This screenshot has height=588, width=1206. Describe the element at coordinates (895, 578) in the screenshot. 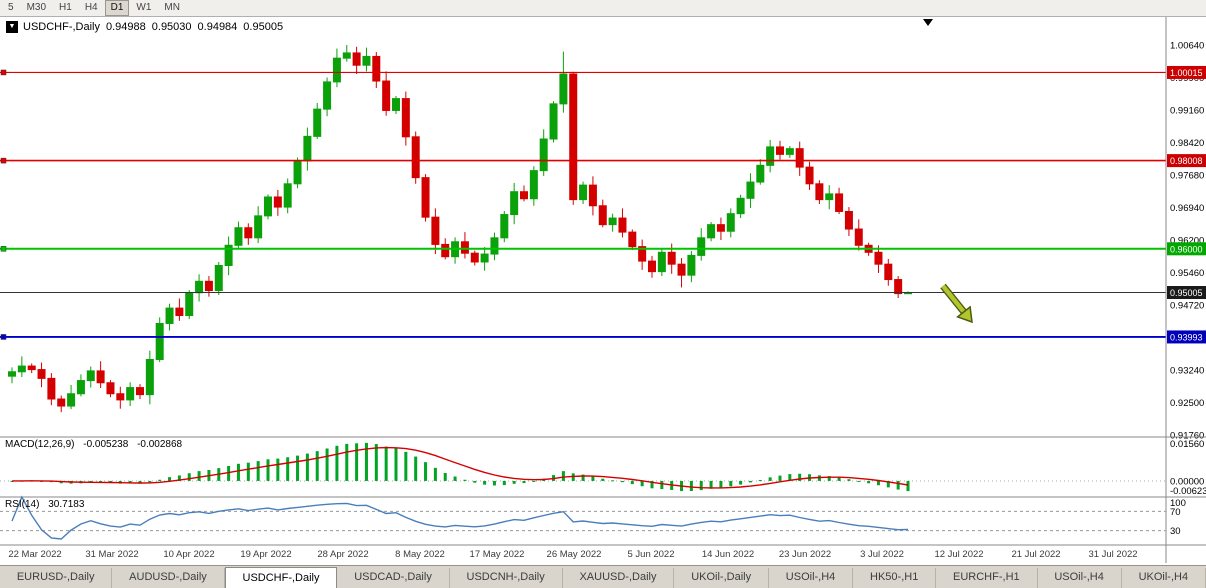

I see `tab-hk50-h1: HK50-,H1` at that location.